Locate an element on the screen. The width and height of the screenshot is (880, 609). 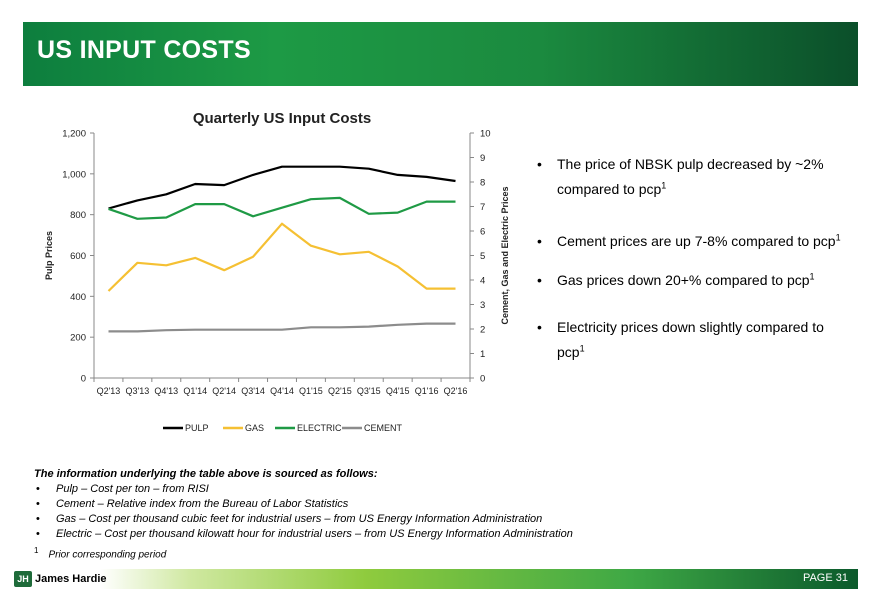
footnote-text: Prior corresponding period is located at coordinates (107, 555).